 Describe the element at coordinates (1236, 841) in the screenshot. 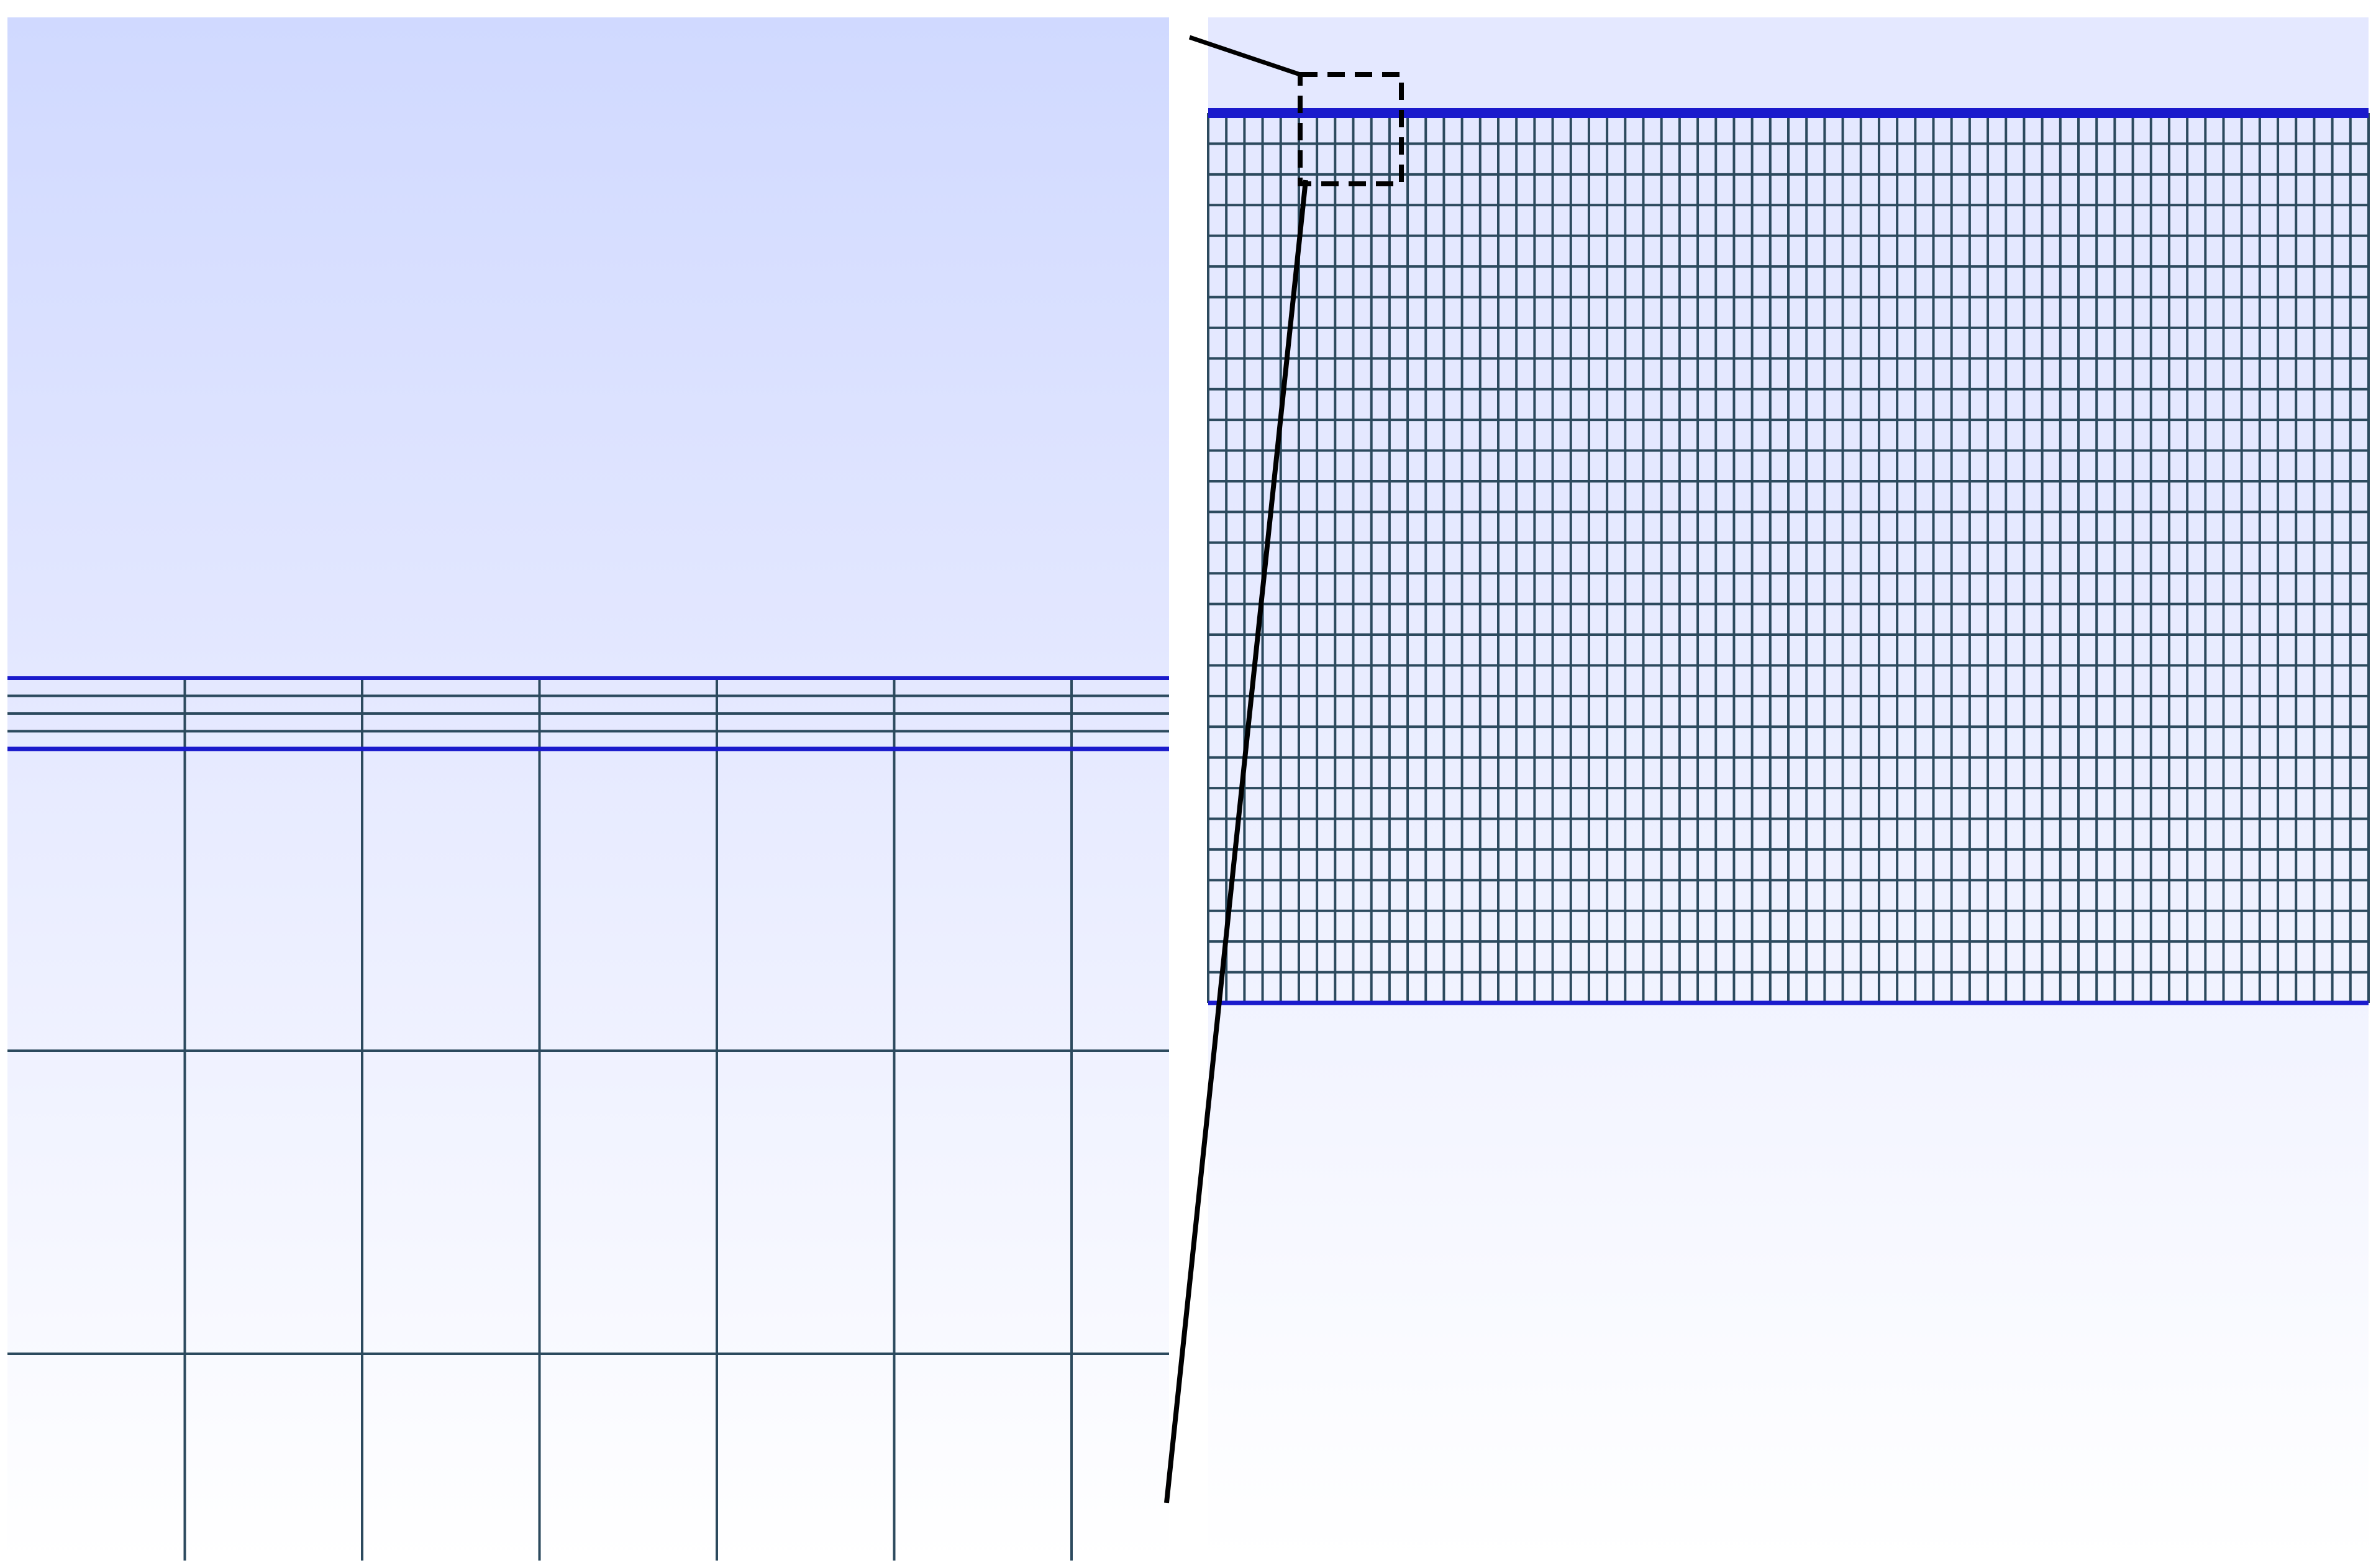

I see `zoom-connector-bottom` at that location.